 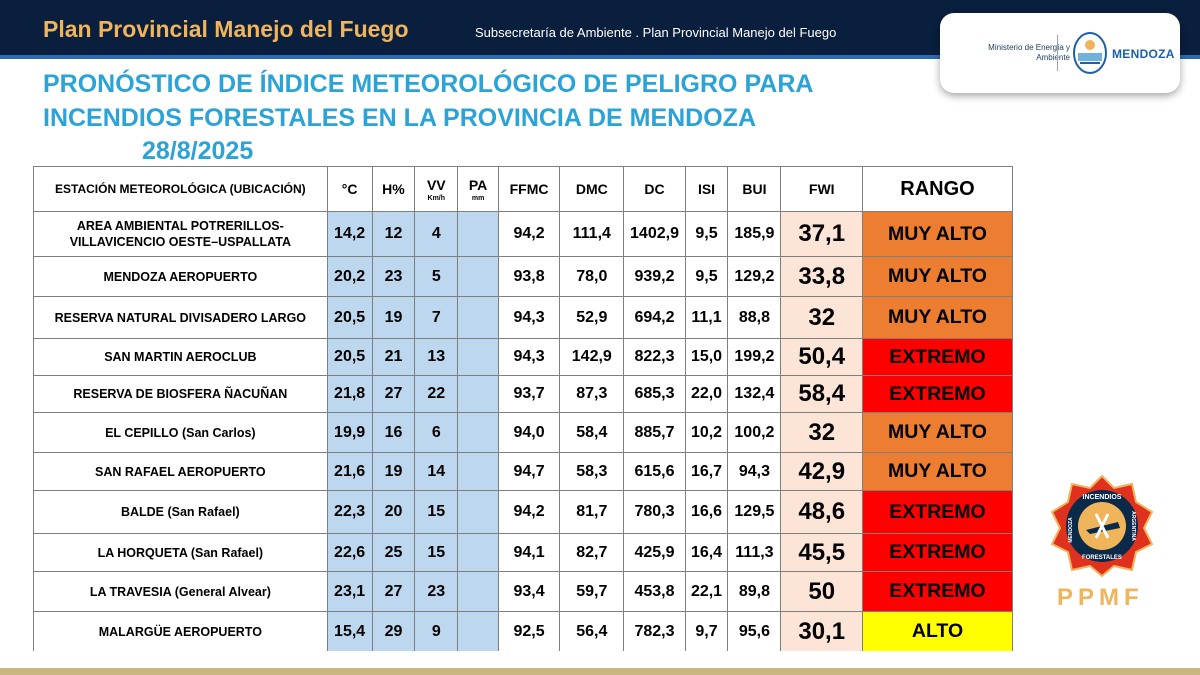 I want to click on dc-cell: 453,8, so click(x=654, y=591).